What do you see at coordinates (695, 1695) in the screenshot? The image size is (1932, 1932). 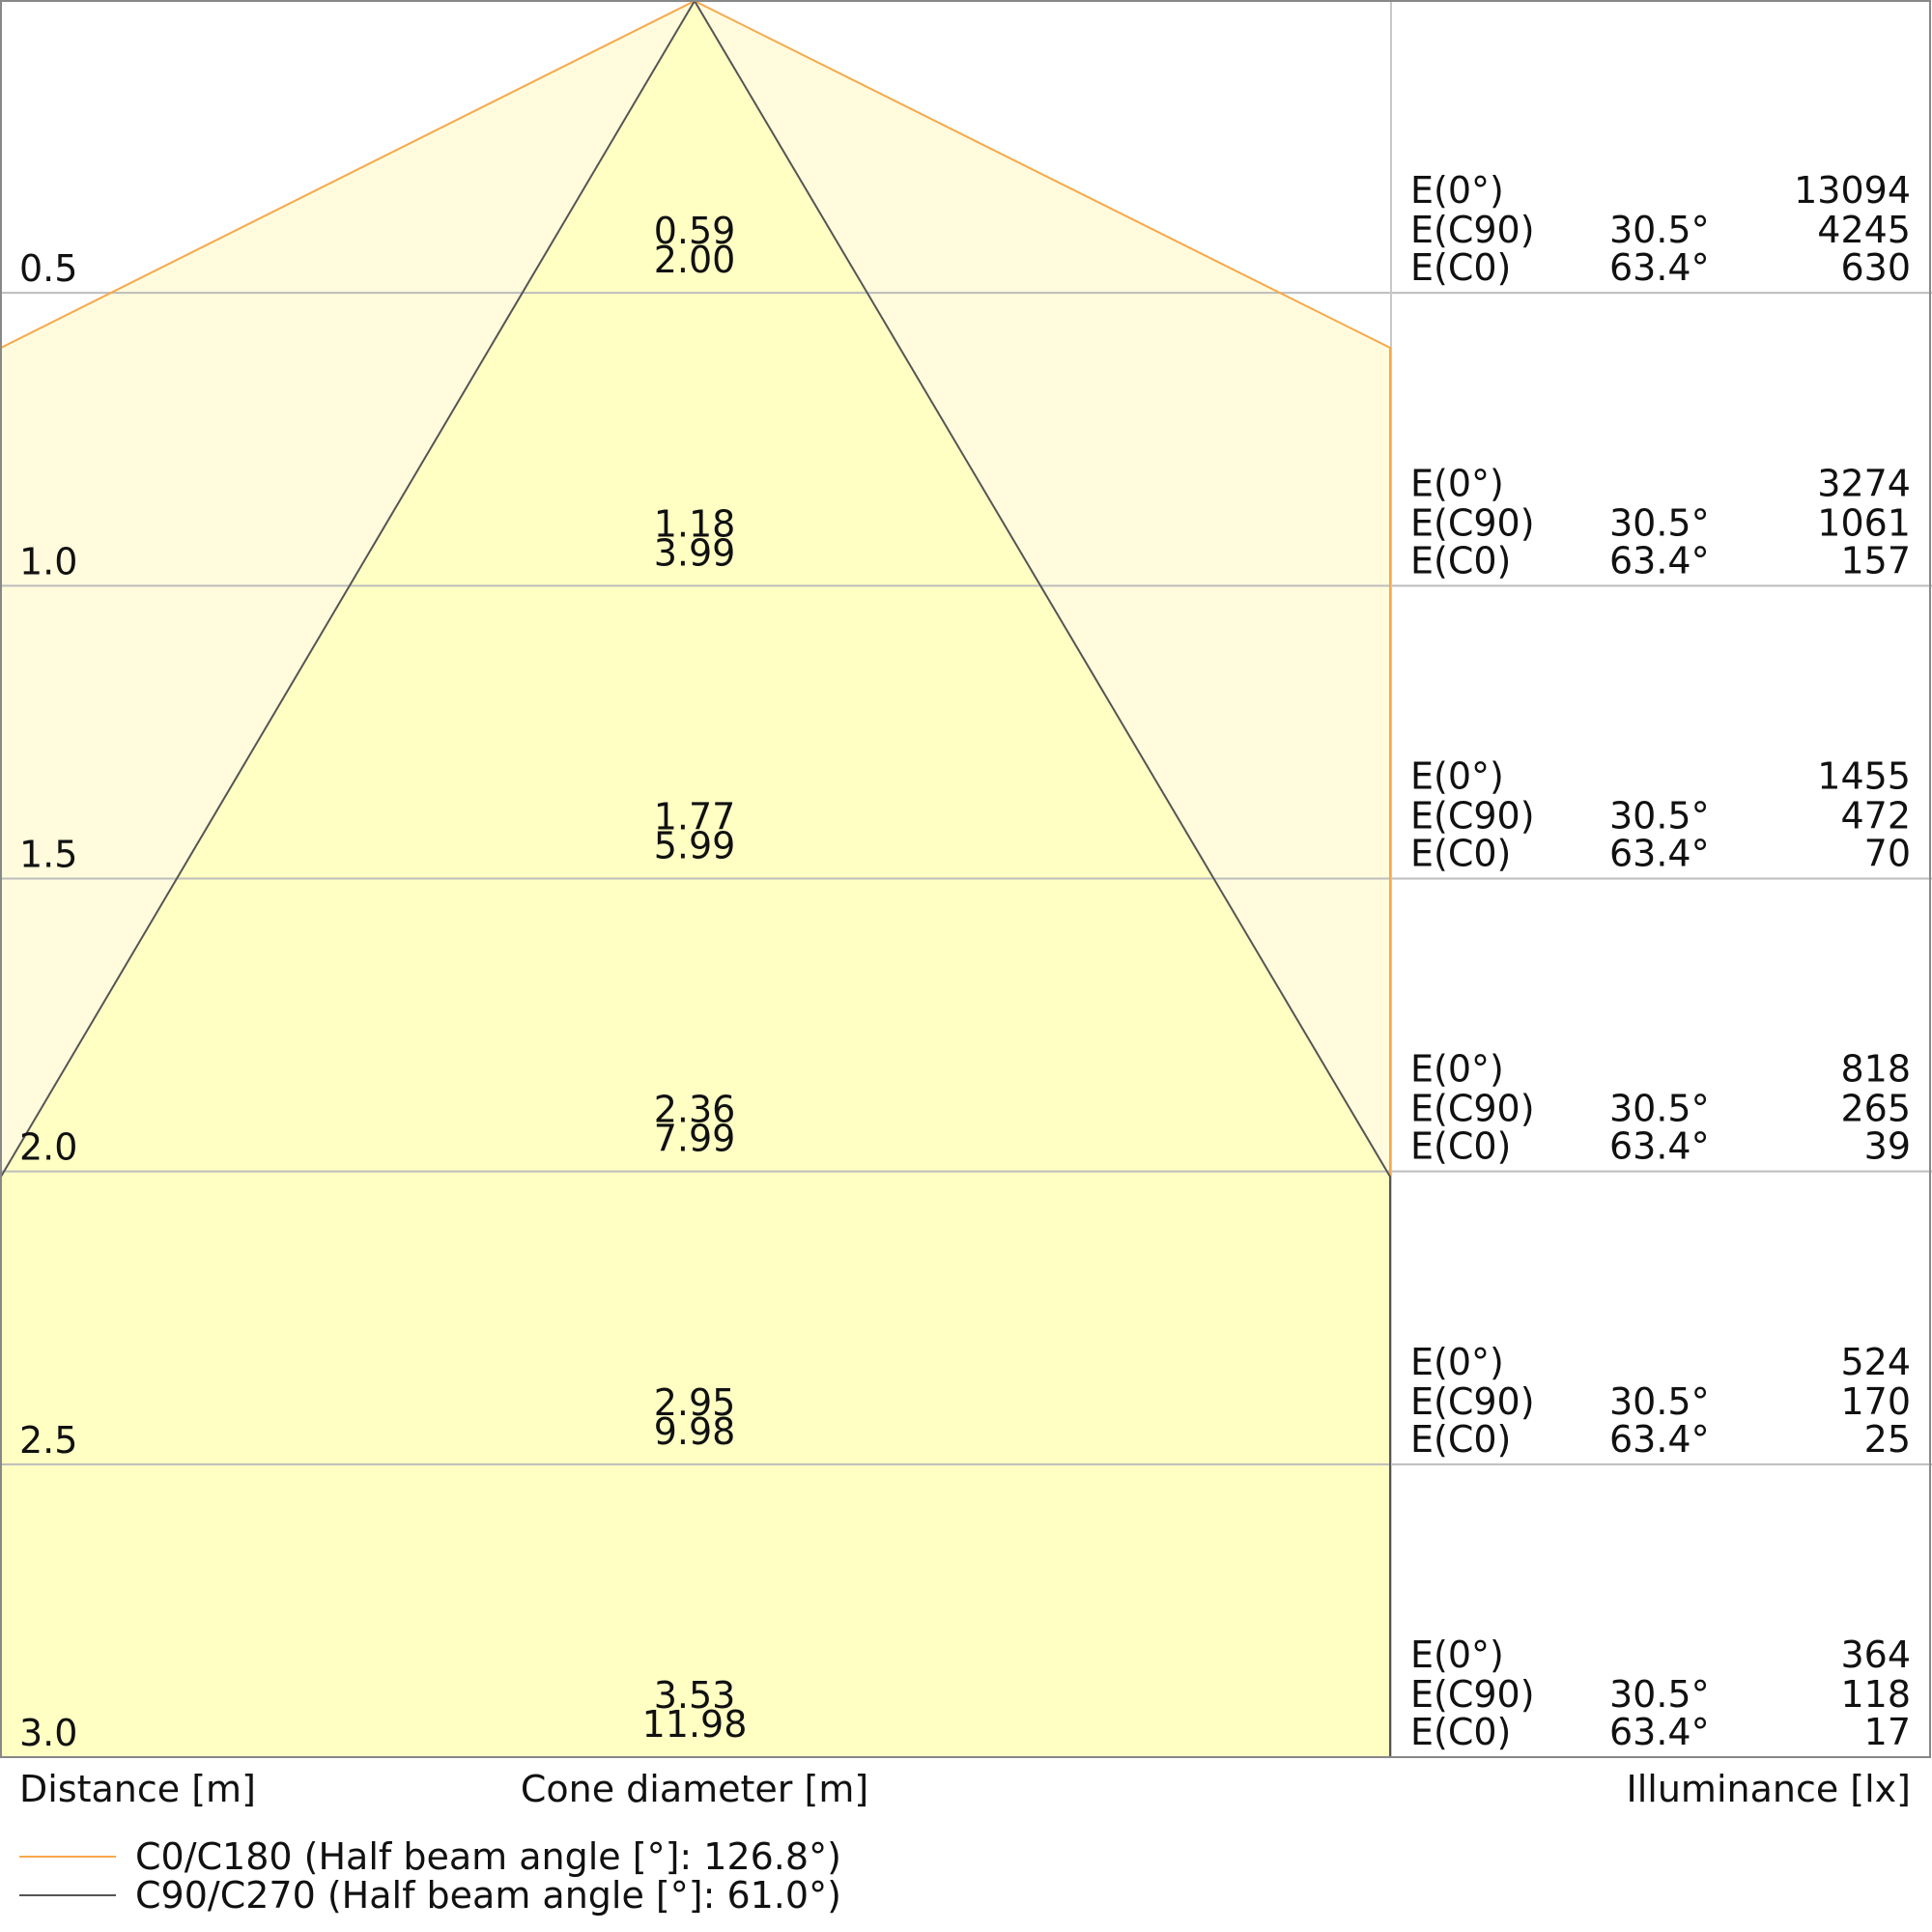 I see `diameter-c90: 3.53` at bounding box center [695, 1695].